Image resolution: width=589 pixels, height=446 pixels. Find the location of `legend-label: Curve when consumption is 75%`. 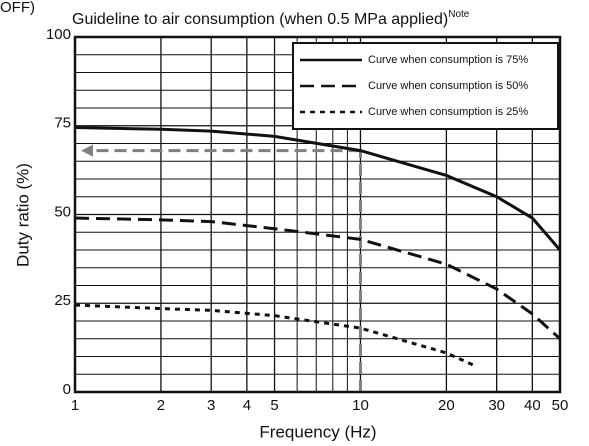

legend-label: Curve when consumption is 75% is located at coordinates (448, 60).